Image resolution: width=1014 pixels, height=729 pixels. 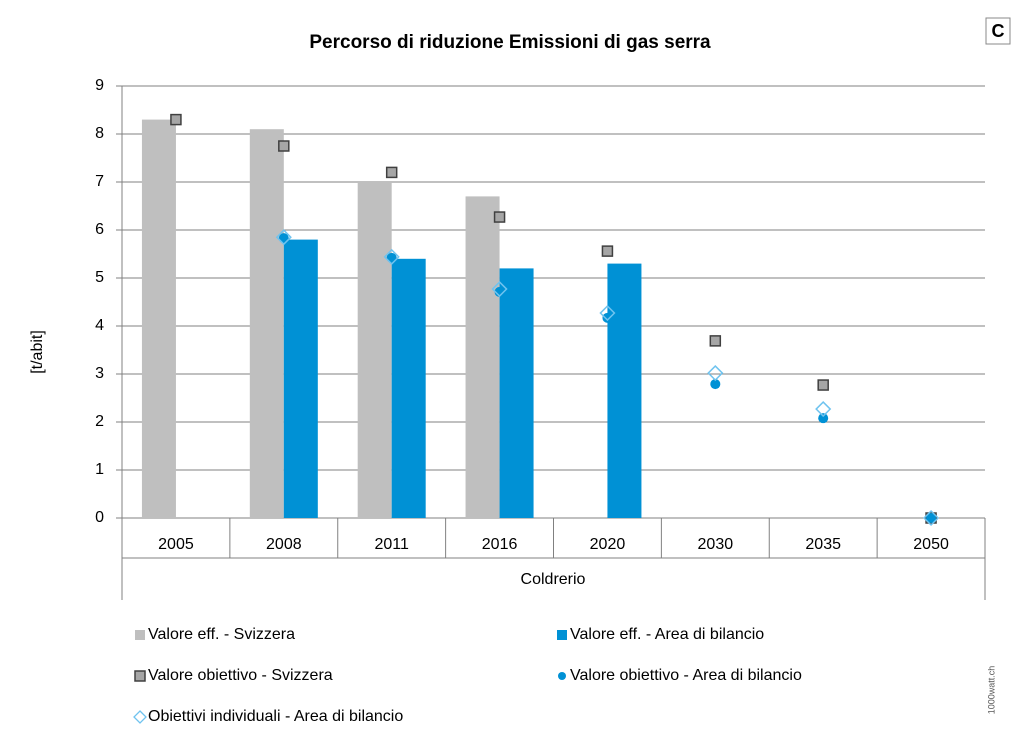 I want to click on x-tick-label: 2020, so click(x=608, y=544).